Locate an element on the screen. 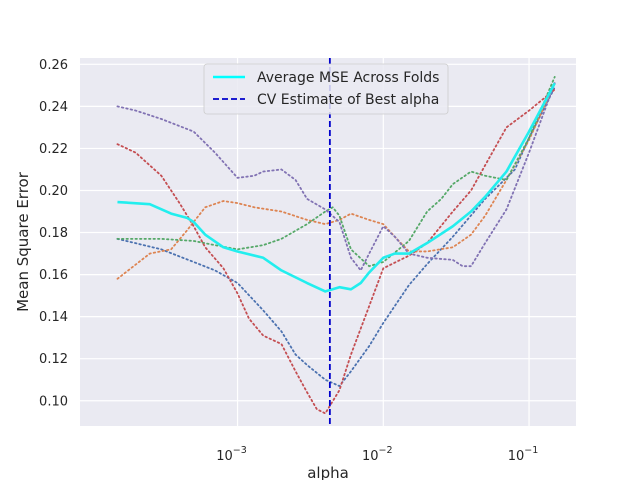 The height and width of the screenshot is (480, 640). legend-label-average: Average MSE Across Folds is located at coordinates (348, 78).